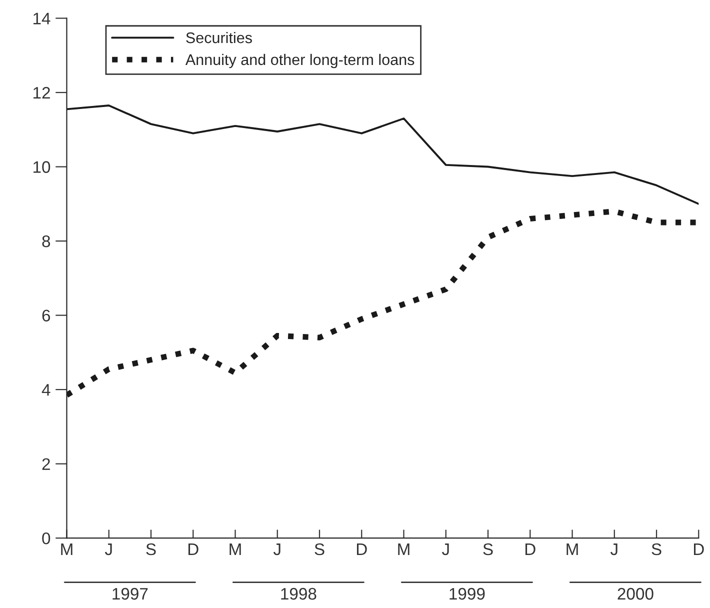 The image size is (710, 608). What do you see at coordinates (219, 38) in the screenshot?
I see `legend-label: Securities` at bounding box center [219, 38].